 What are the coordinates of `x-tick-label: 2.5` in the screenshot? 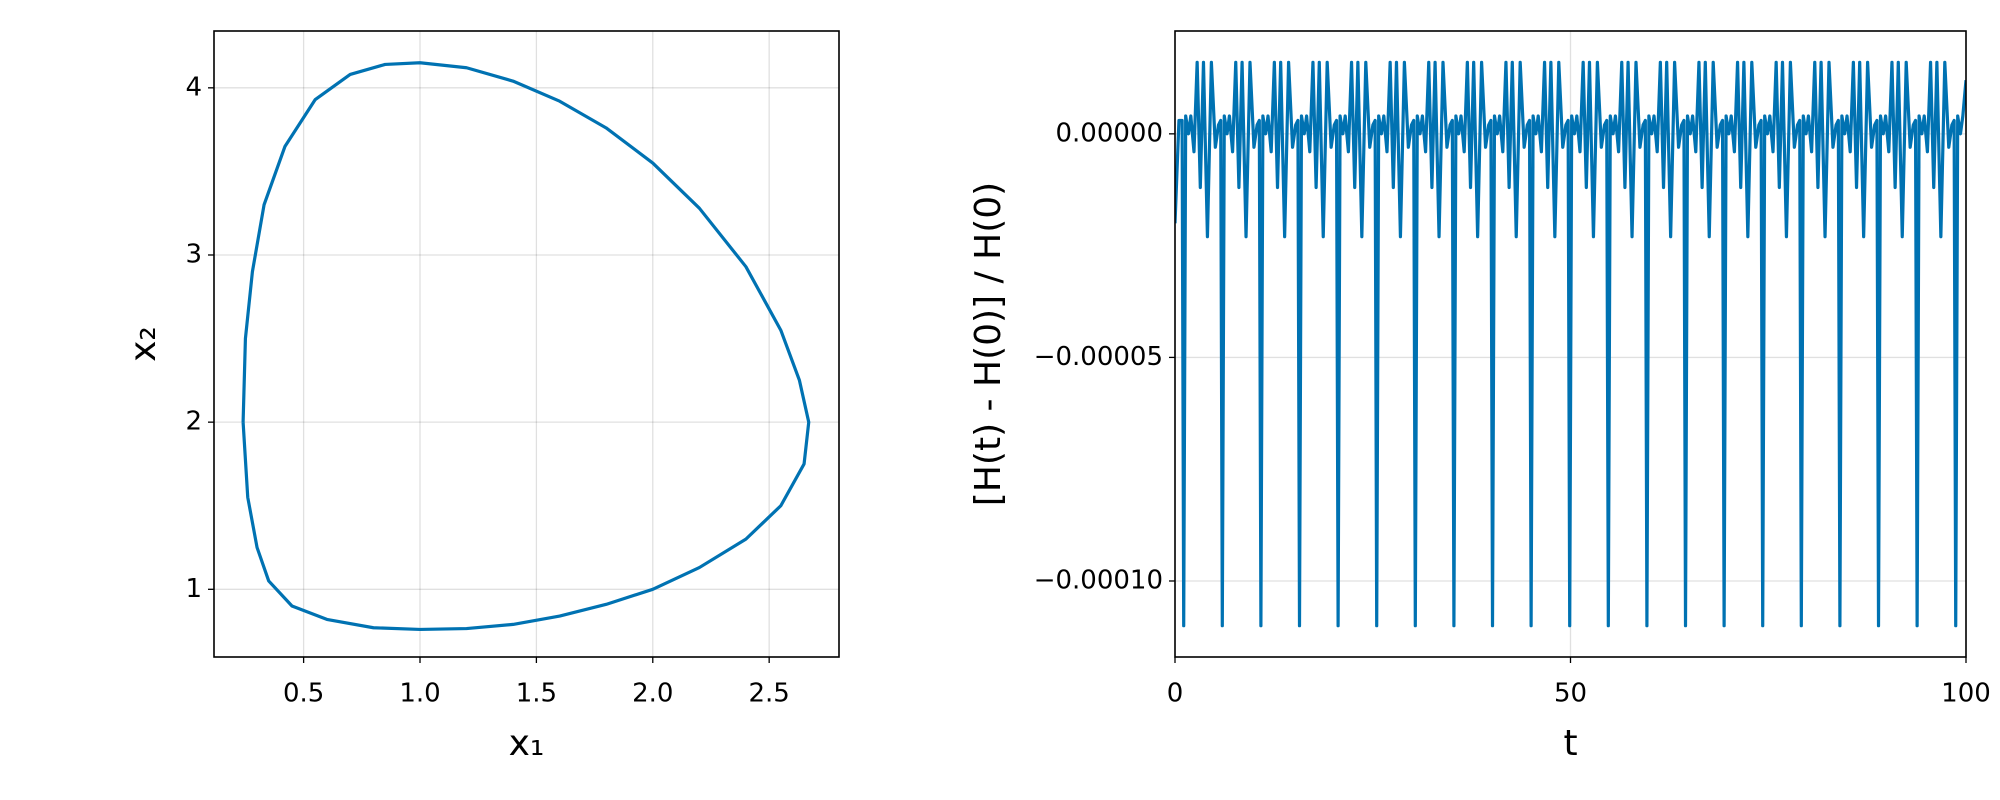 It's located at (768, 694).